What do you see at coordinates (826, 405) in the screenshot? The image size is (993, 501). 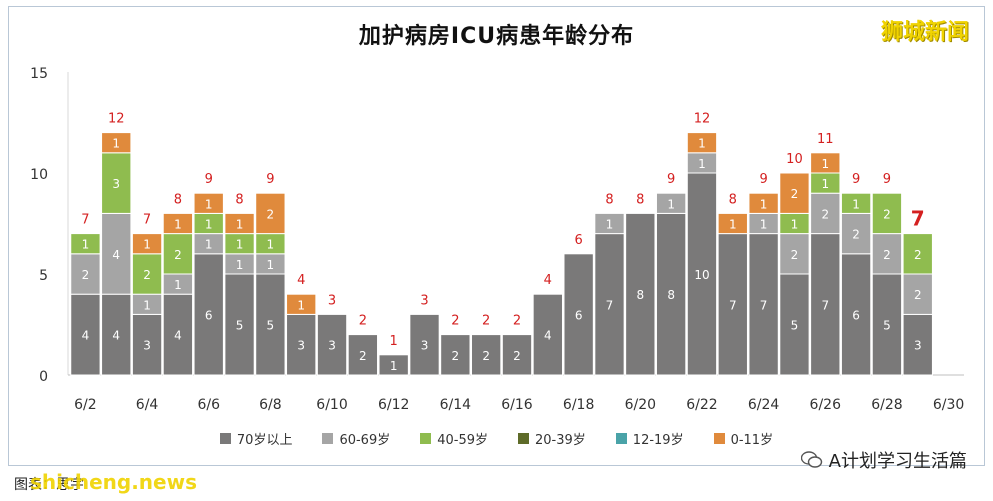 I see `x-tick-label: 6/26` at bounding box center [826, 405].